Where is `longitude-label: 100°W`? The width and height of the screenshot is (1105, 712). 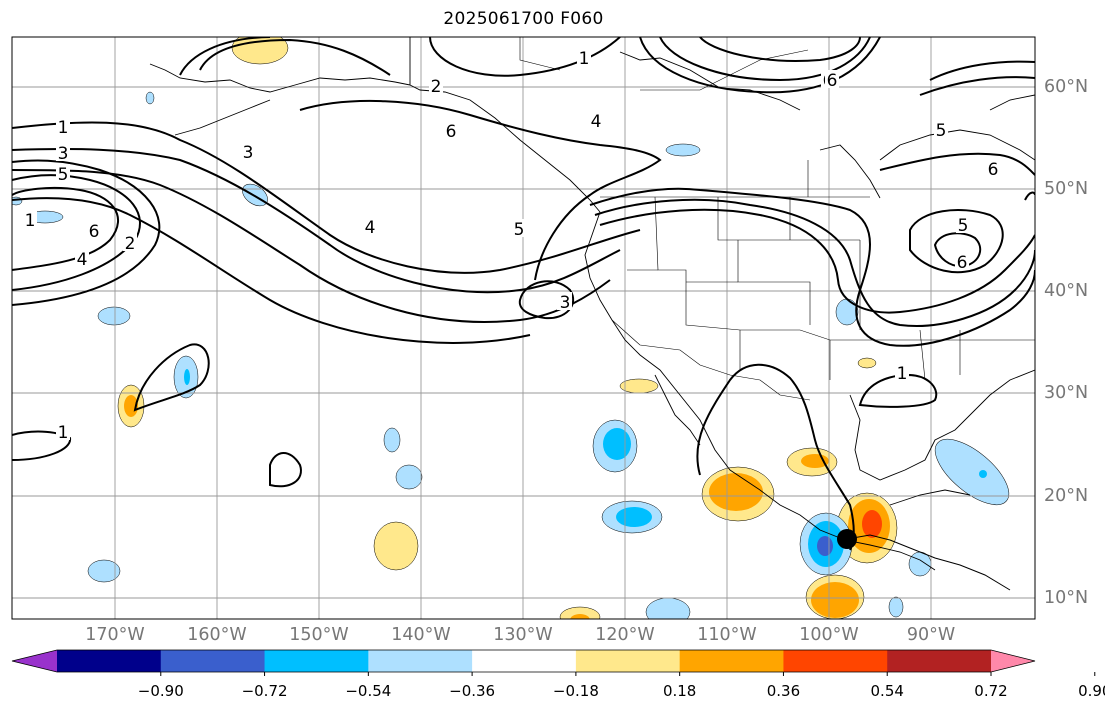
longitude-label: 100°W is located at coordinates (829, 635).